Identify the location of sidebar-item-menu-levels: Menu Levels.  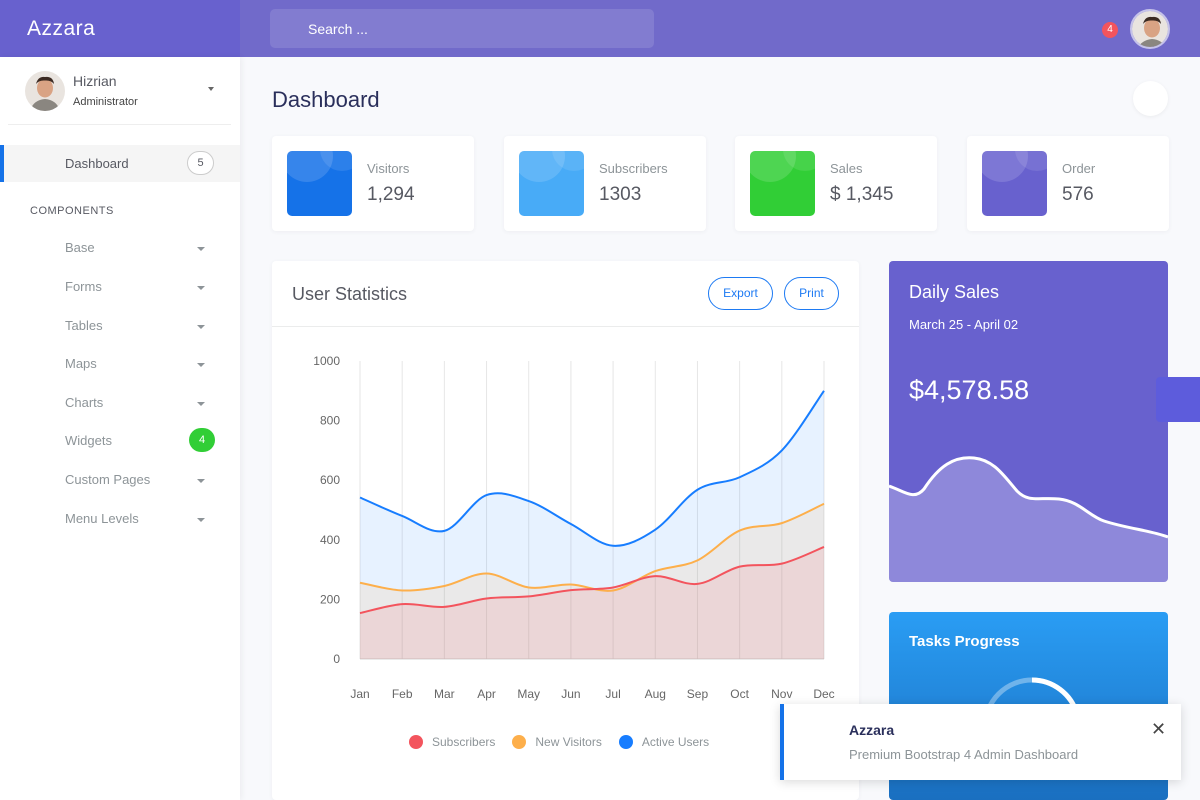
(120, 519).